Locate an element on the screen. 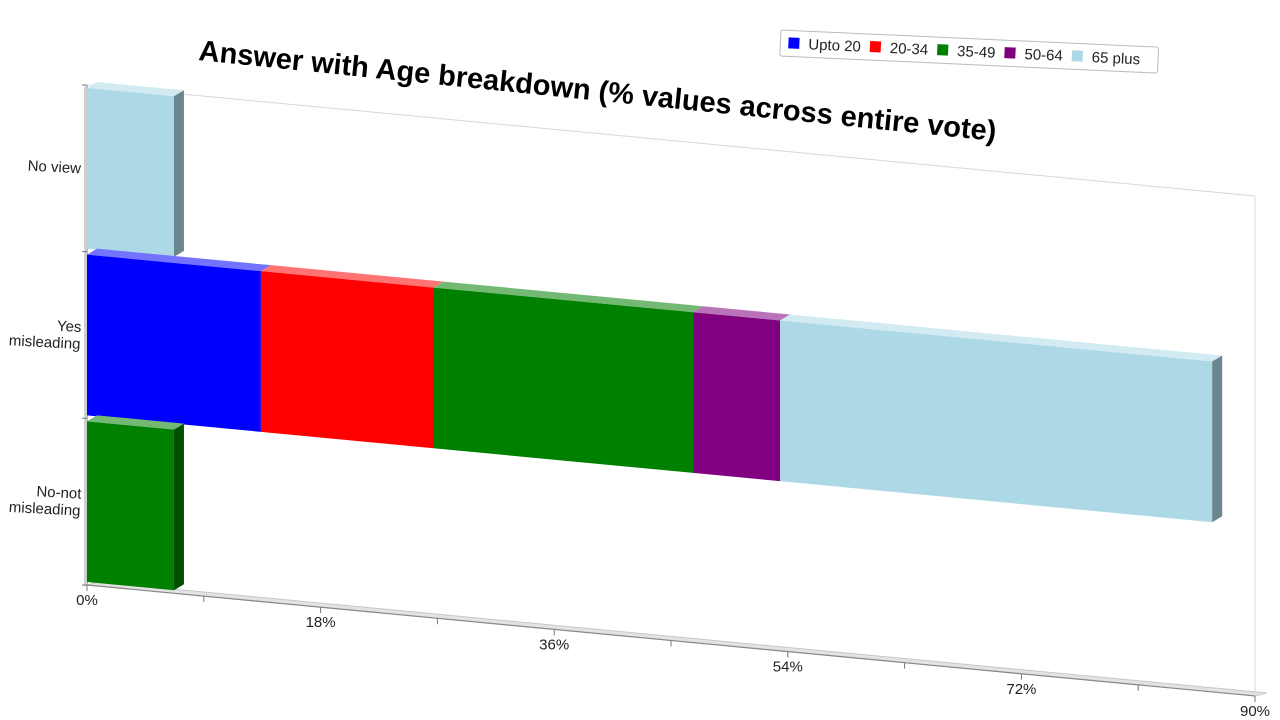 Image resolution: width=1280 pixels, height=720 pixels. legend-label: Upto 20 is located at coordinates (834, 45).